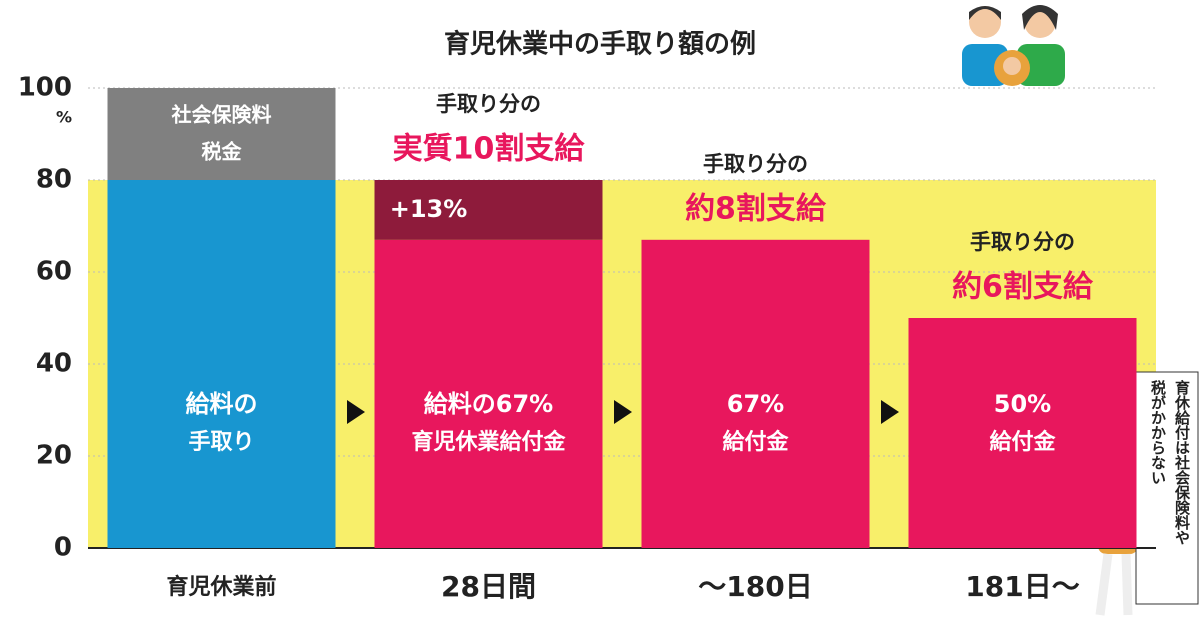 The image size is (1200, 630). What do you see at coordinates (54, 180) in the screenshot?
I see `y-tick-label: 80` at bounding box center [54, 180].